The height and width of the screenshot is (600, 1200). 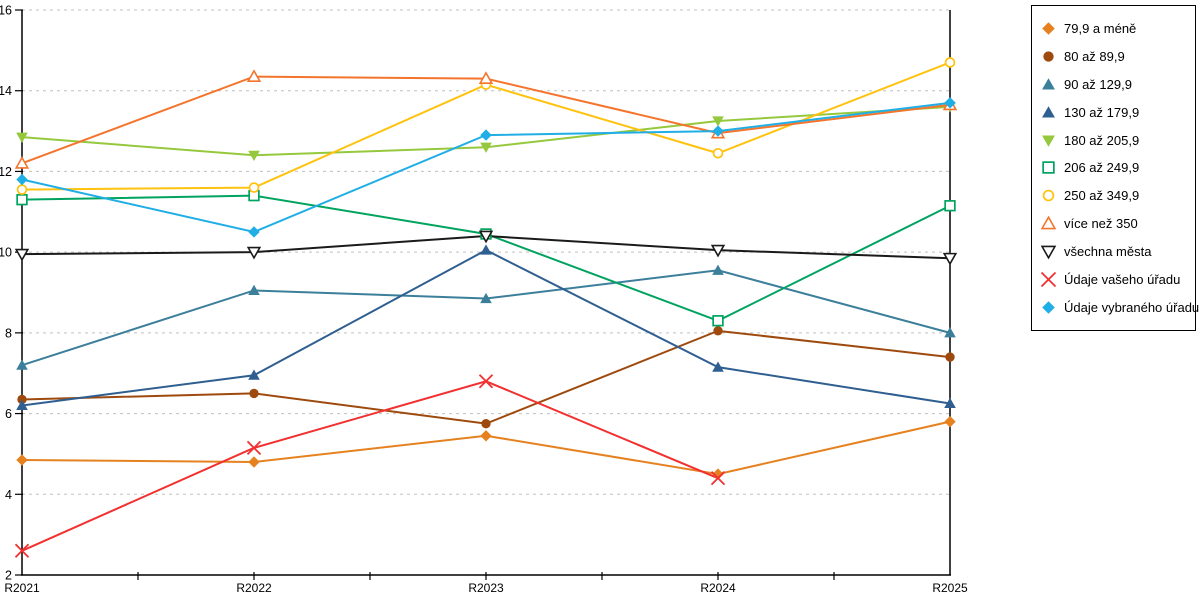 I want to click on legend-item: 130 až 179,9, so click(x=1115, y=112).